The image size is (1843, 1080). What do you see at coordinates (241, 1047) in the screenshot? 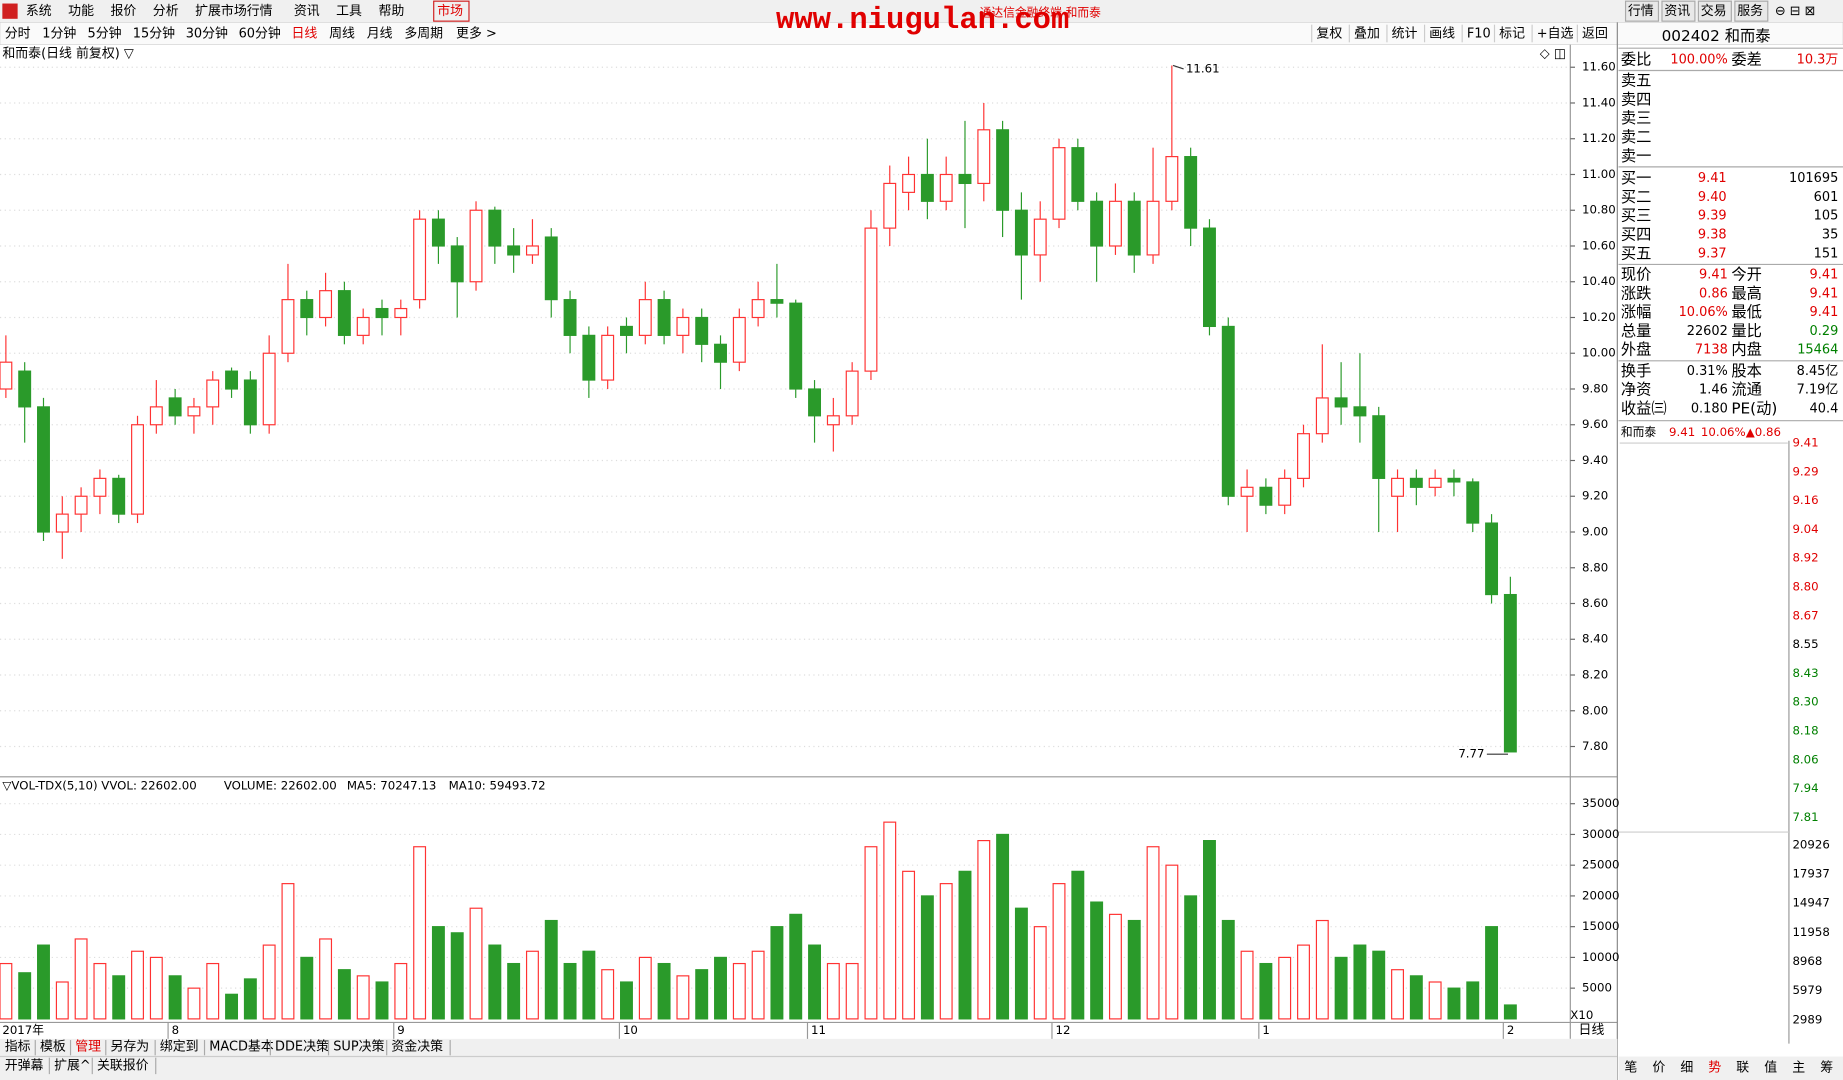
I see `bottom-tab: MACD基本` at bounding box center [241, 1047].